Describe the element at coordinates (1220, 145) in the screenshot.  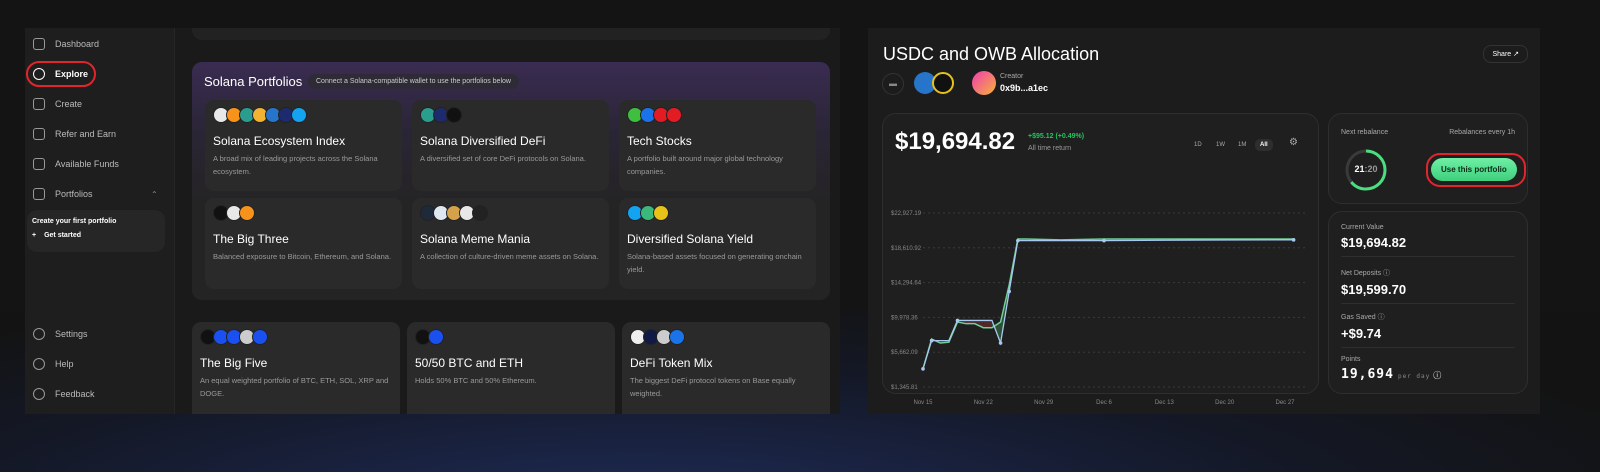
I see `range-tab-1w: 1W` at that location.